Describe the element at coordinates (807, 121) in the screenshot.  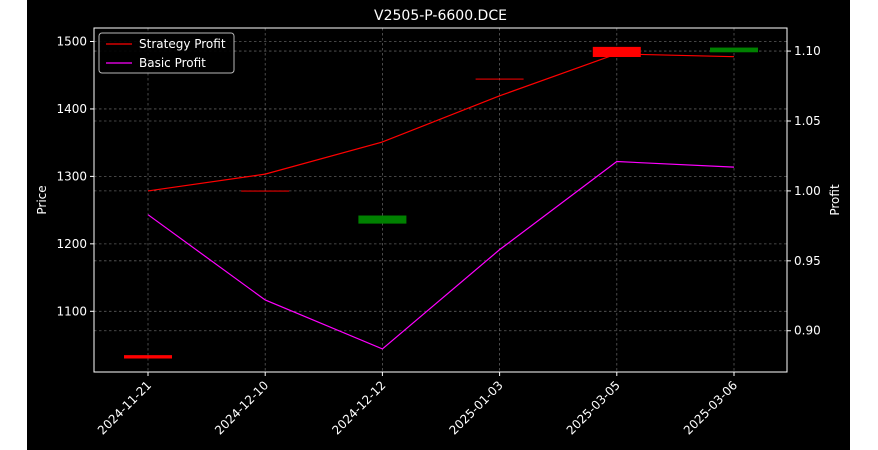
I see `y-right-tick-label: 1.05` at that location.